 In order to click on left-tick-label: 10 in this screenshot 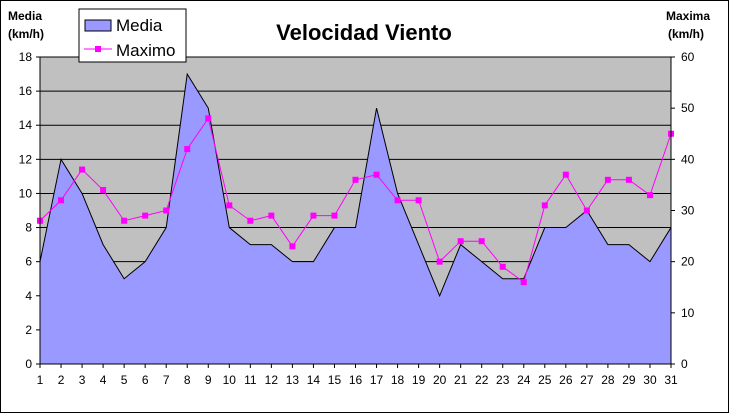, I will do `click(26, 193)`.